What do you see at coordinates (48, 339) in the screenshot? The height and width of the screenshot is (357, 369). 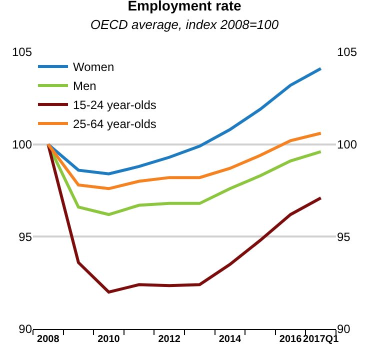 I see `x-tick-label: 2008` at bounding box center [48, 339].